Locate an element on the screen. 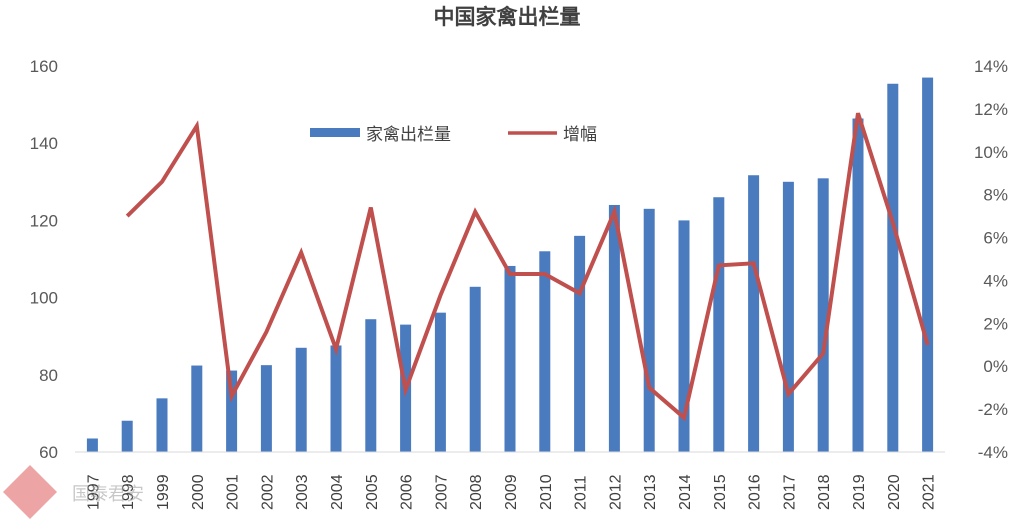  x-tick-label: 2014 is located at coordinates (685, 492).